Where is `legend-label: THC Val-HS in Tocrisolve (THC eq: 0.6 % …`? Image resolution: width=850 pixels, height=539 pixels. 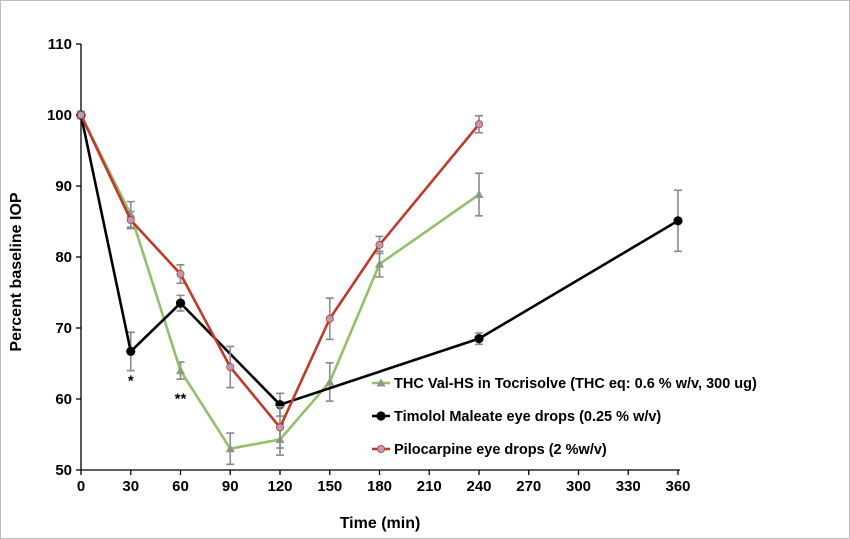
legend-label: THC Val-HS in Tocrisolve (THC eq: 0.6 % … is located at coordinates (575, 384).